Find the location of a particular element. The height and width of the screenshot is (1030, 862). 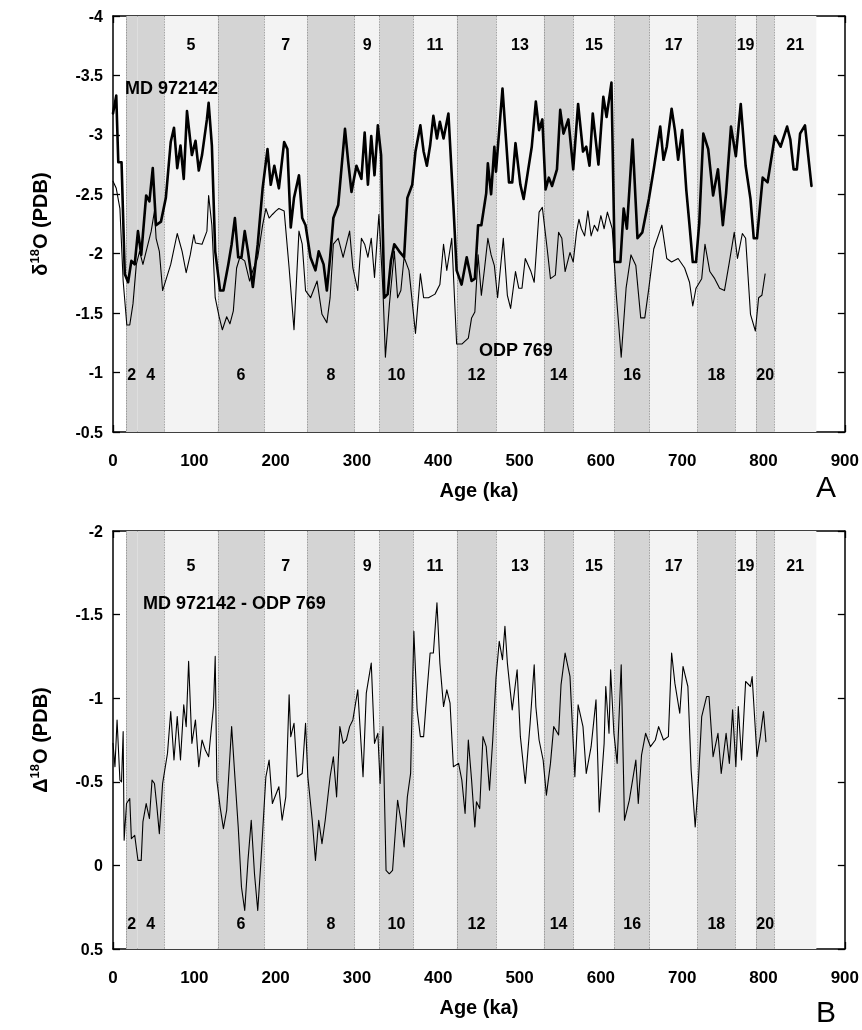

text: MD 972142 - ODP 769 is located at coordinates (234, 603).